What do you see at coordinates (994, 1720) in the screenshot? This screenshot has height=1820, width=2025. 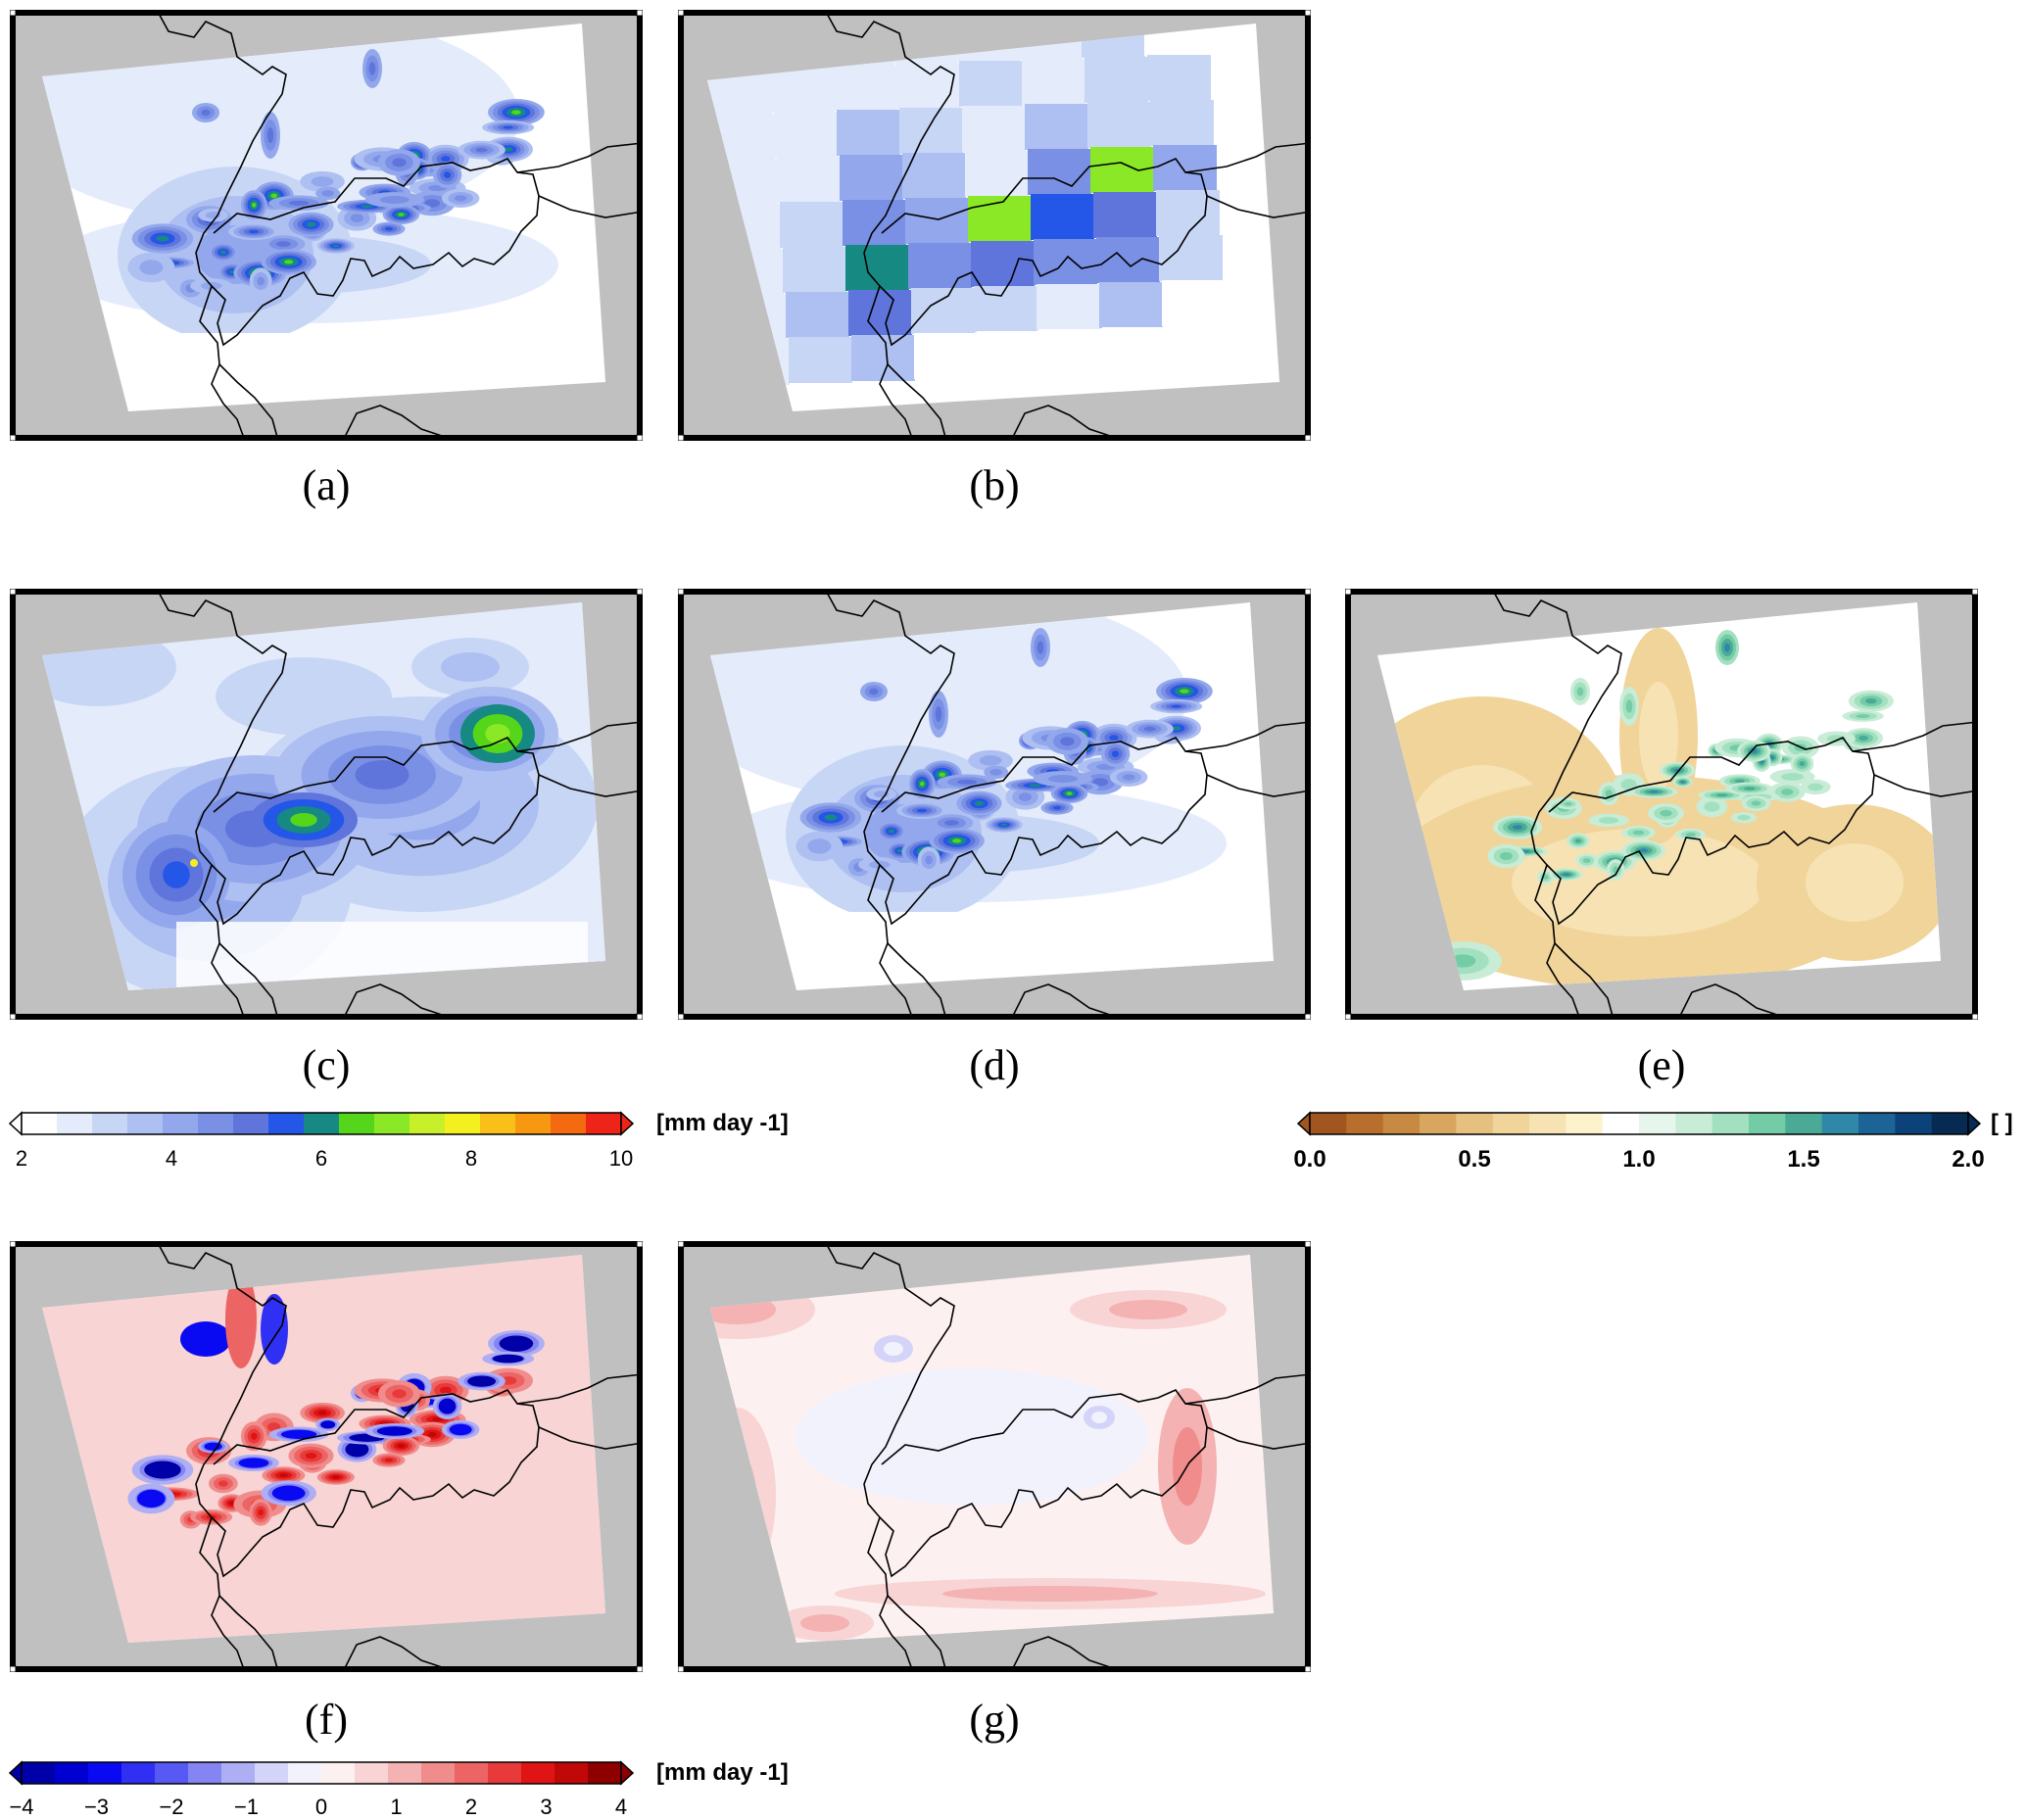 I see `panel-label-g: (g)` at bounding box center [994, 1720].